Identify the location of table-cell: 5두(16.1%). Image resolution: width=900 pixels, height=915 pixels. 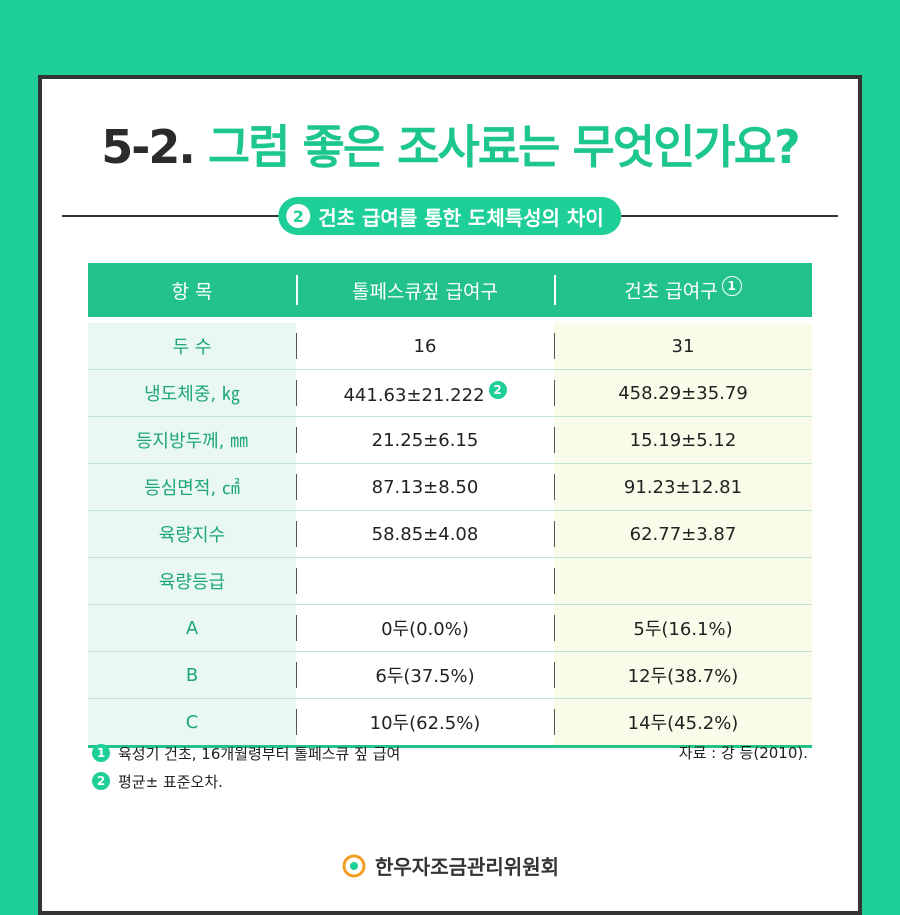
(683, 628).